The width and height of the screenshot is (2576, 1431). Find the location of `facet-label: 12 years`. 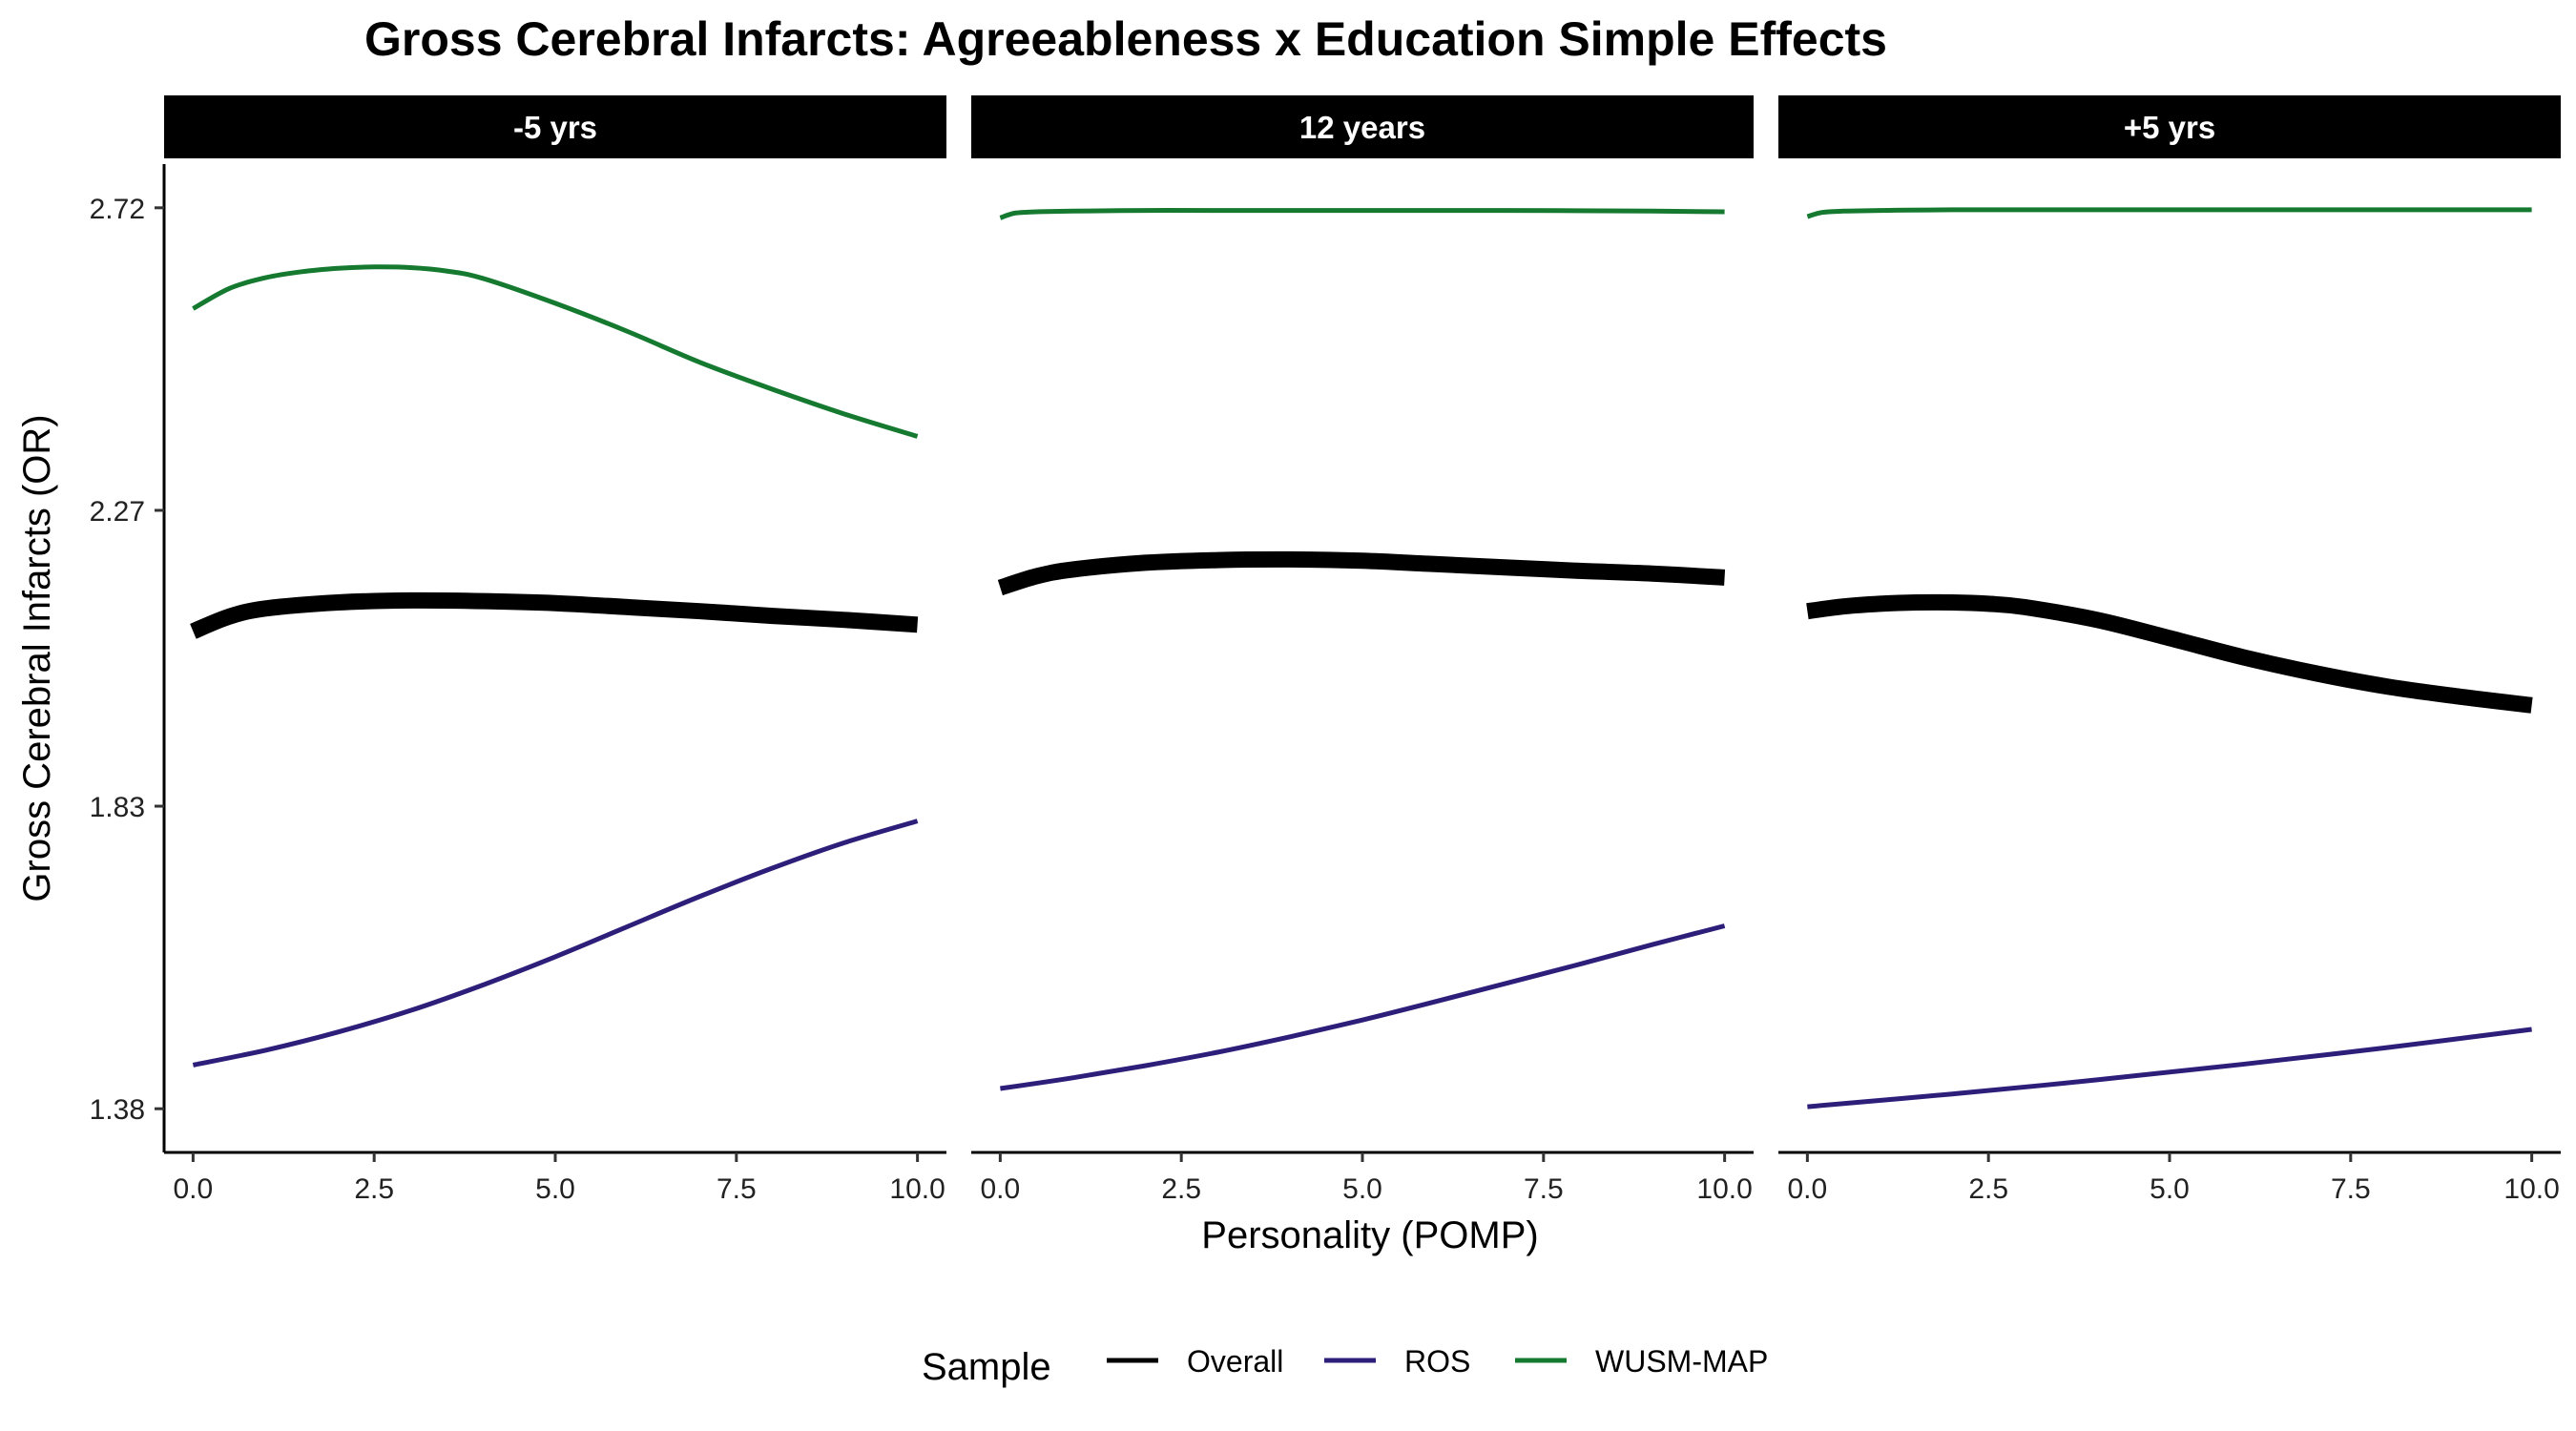

facet-label: 12 years is located at coordinates (1362, 127).